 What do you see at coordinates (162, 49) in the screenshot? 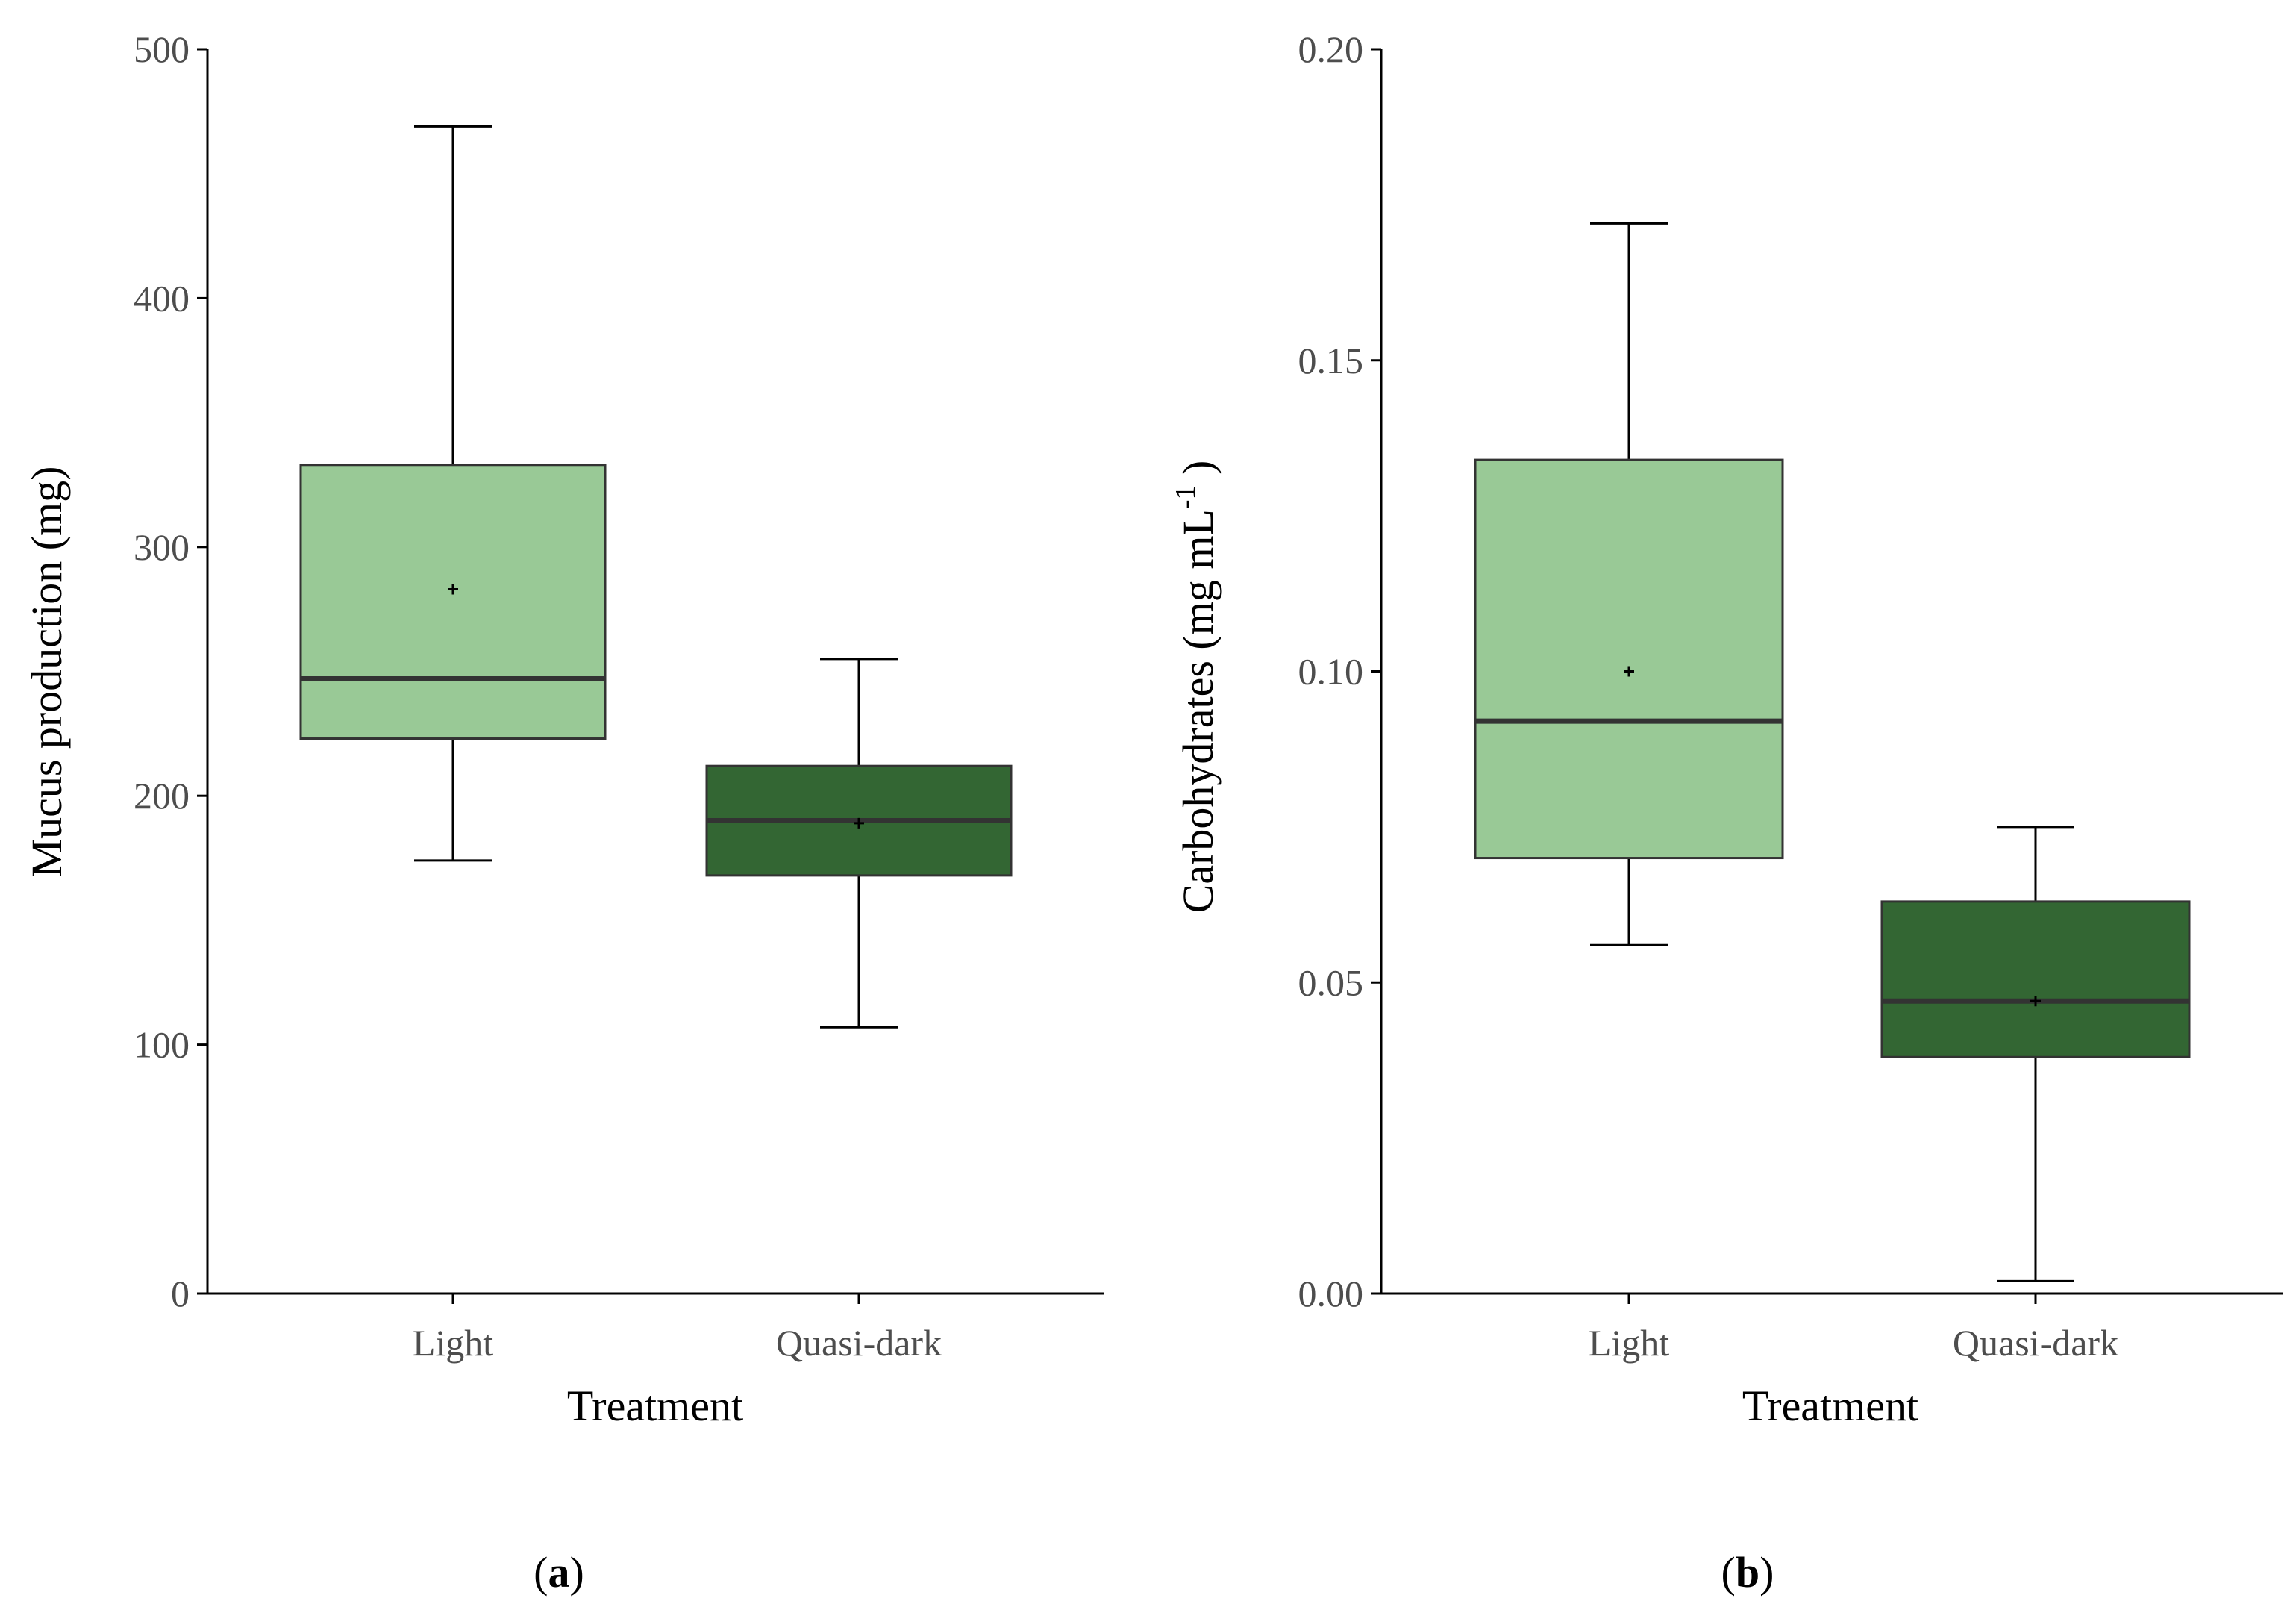
I see `chart-a-y-tick-label: 500` at bounding box center [162, 49].